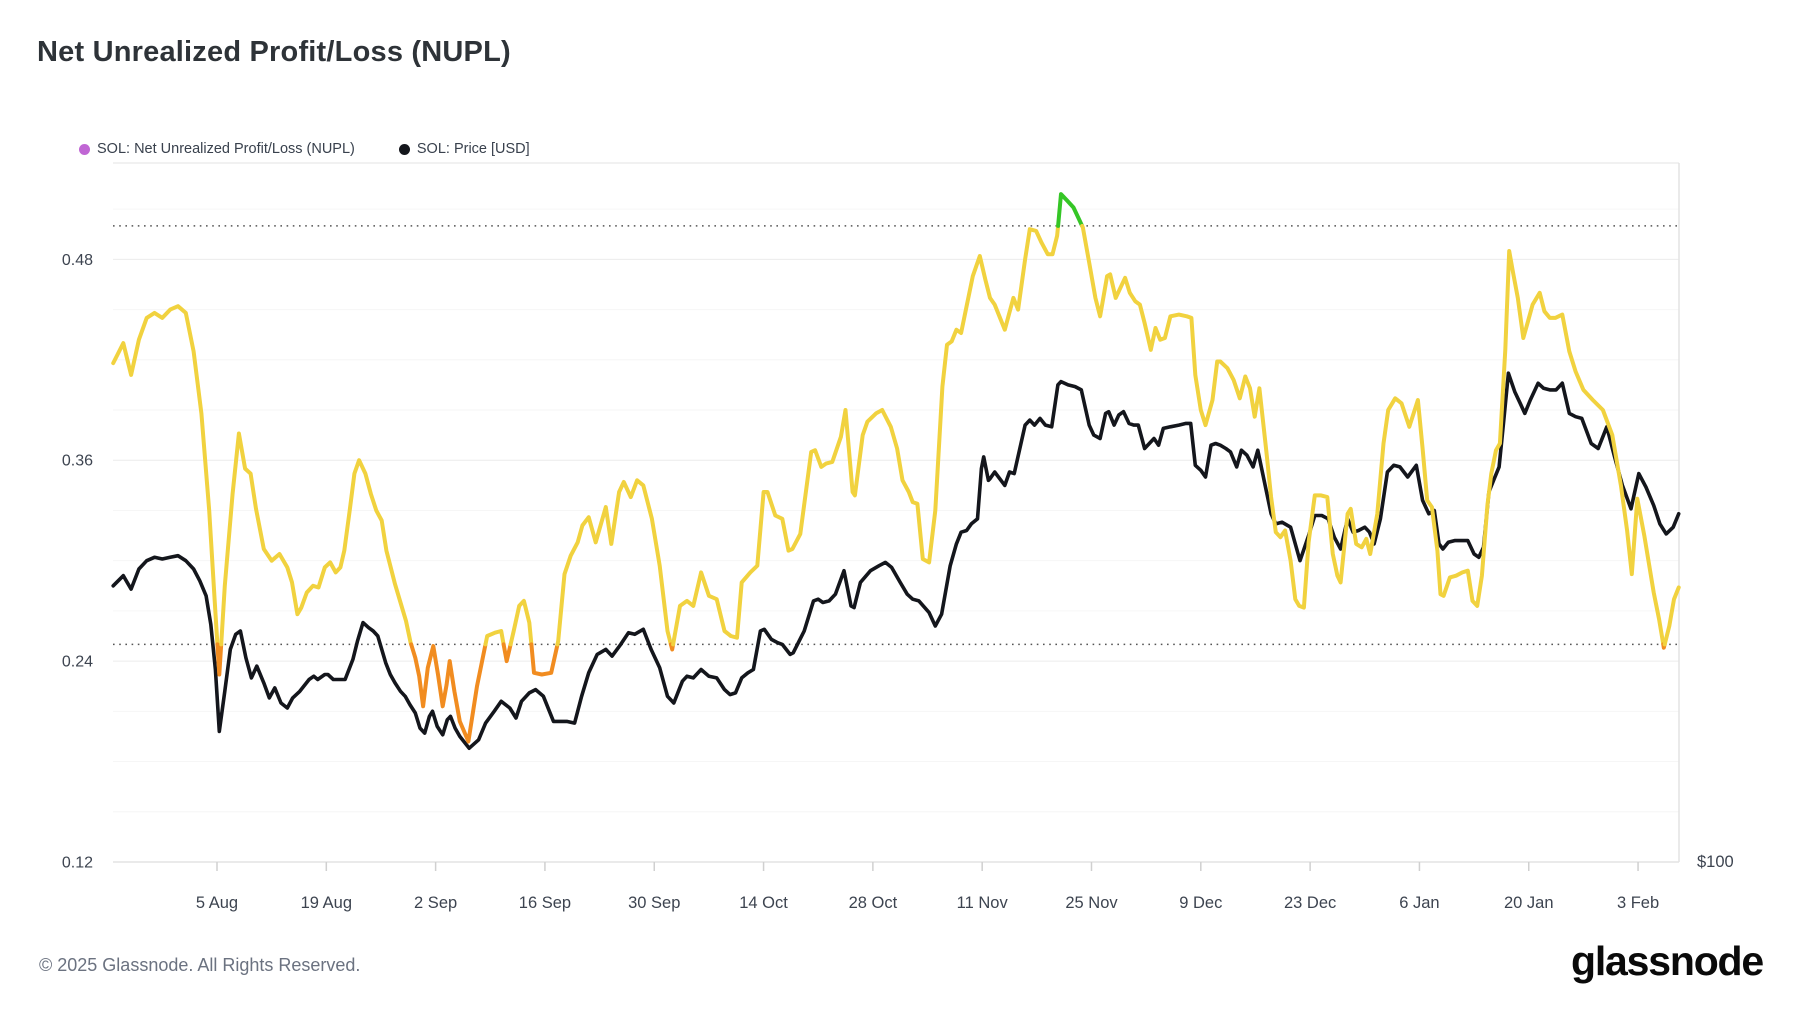  I want to click on y-axis-right-label: $100, so click(1715, 862).